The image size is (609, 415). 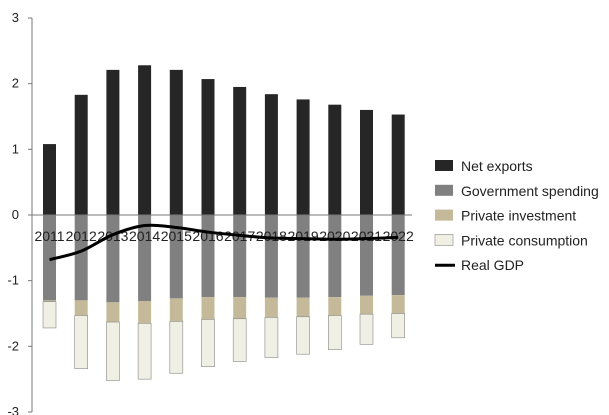 What do you see at coordinates (176, 236) in the screenshot?
I see `x-tick-label: 2015` at bounding box center [176, 236].